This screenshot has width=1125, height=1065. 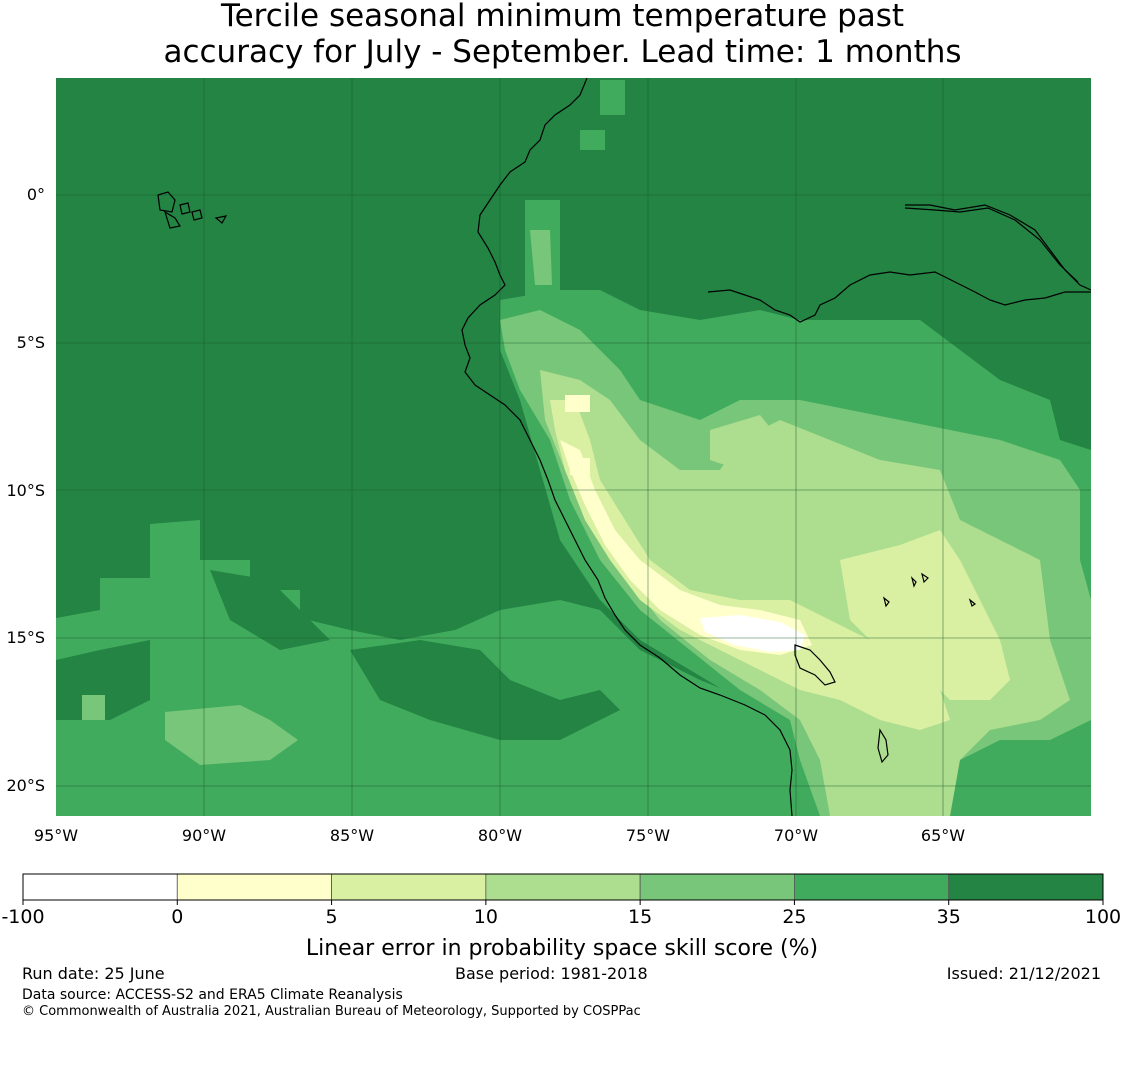 What do you see at coordinates (602, 115) in the screenshot?
I see `region-25-35-north` at bounding box center [602, 115].